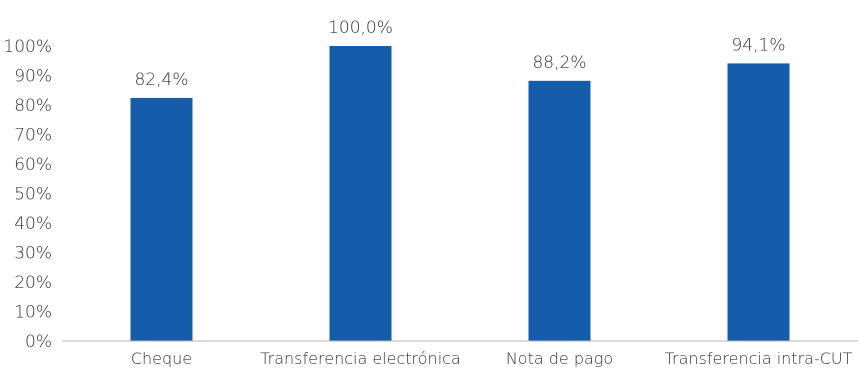  What do you see at coordinates (33, 195) in the screenshot?
I see `y-tick-label: 50%` at bounding box center [33, 195].